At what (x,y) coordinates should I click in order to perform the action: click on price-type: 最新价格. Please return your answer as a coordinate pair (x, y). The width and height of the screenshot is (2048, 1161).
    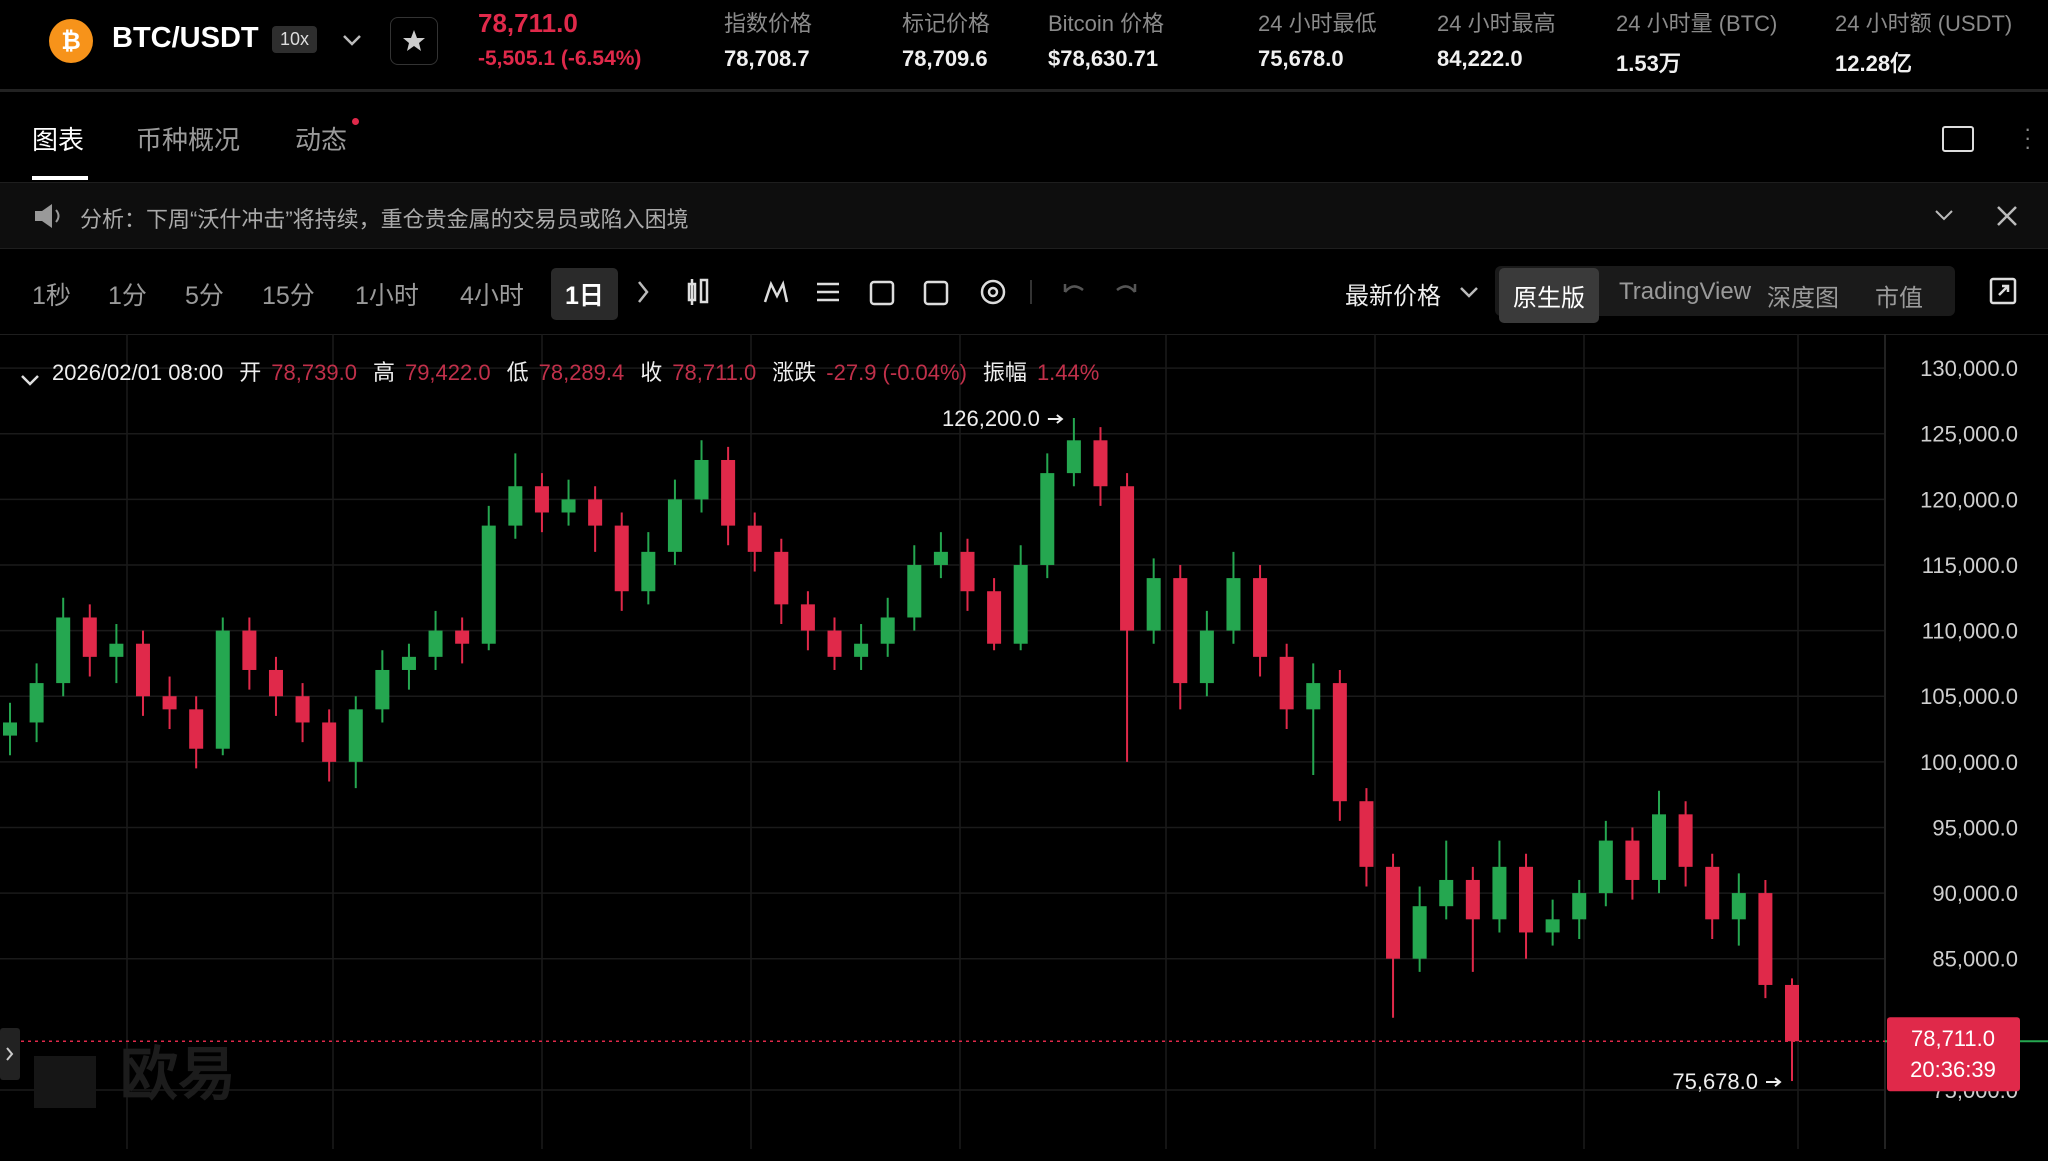
    Looking at the image, I should click on (1393, 296).